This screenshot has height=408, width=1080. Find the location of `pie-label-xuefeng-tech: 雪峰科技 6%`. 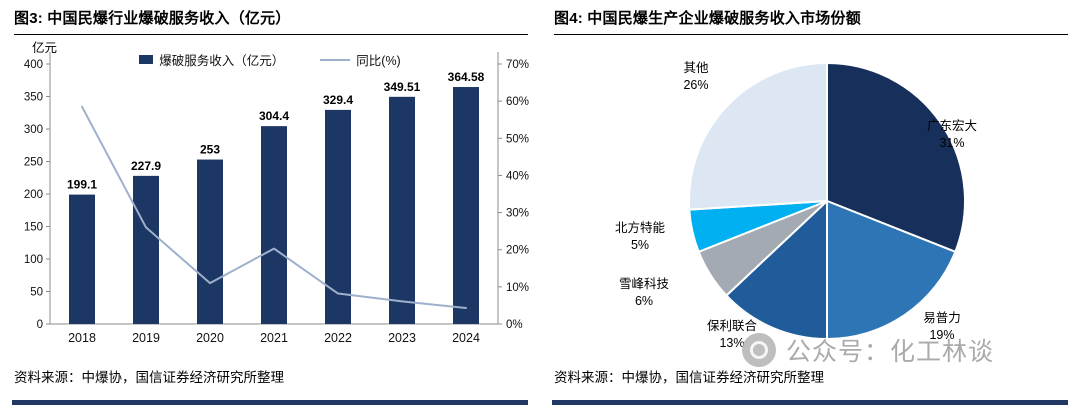

pie-label-xuefeng-tech: 雪峰科技 6% is located at coordinates (644, 293).